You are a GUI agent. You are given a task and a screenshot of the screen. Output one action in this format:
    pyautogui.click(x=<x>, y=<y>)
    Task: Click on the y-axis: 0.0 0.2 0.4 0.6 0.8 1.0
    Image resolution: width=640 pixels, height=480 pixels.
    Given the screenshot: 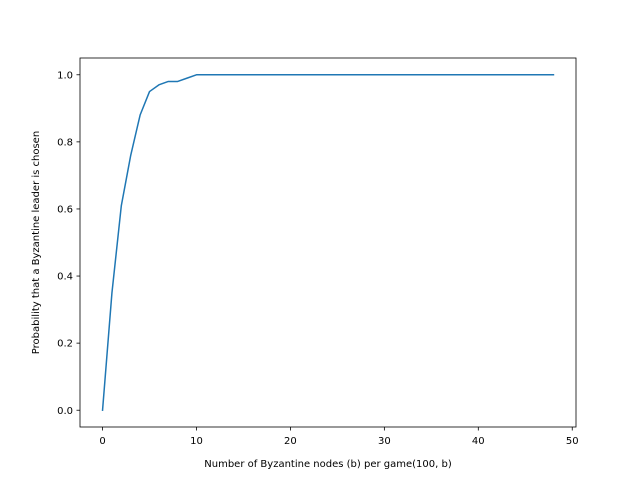 What is the action you would take?
    pyautogui.click(x=68, y=243)
    